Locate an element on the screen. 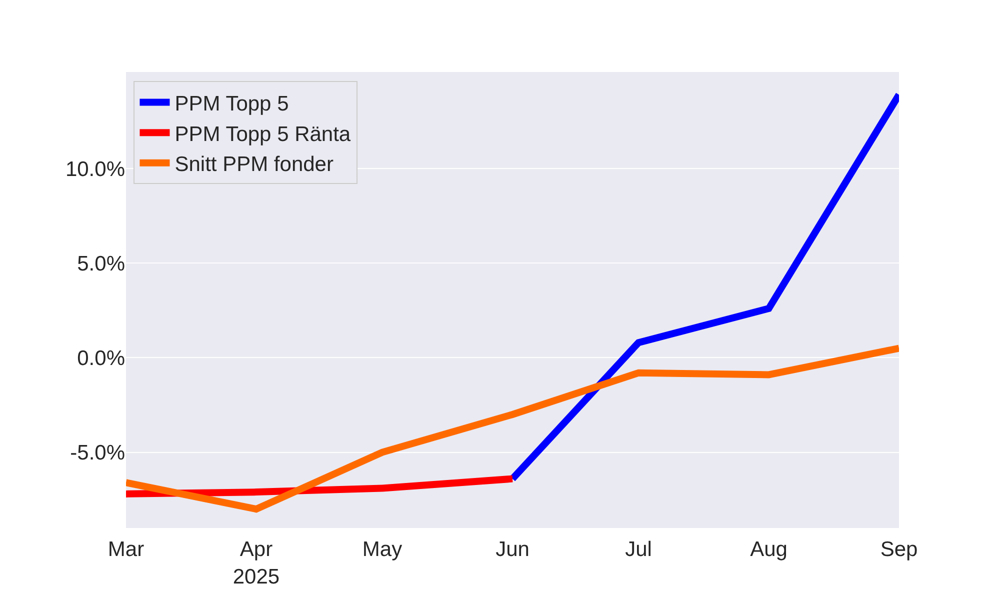 The height and width of the screenshot is (600, 1000). x-tick-label: Jun is located at coordinates (513, 549).